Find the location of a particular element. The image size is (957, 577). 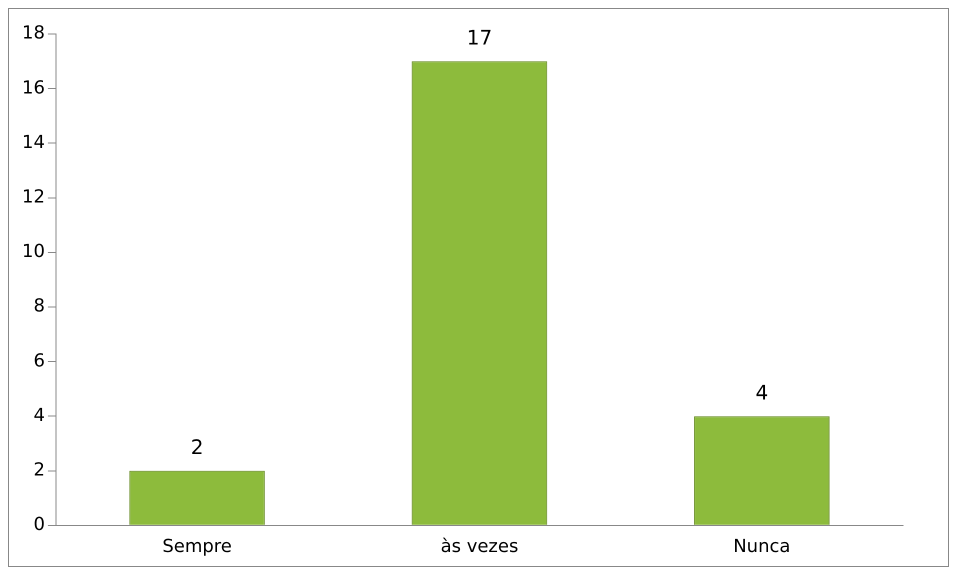

y-tick-label: 0 is located at coordinates (39, 525).